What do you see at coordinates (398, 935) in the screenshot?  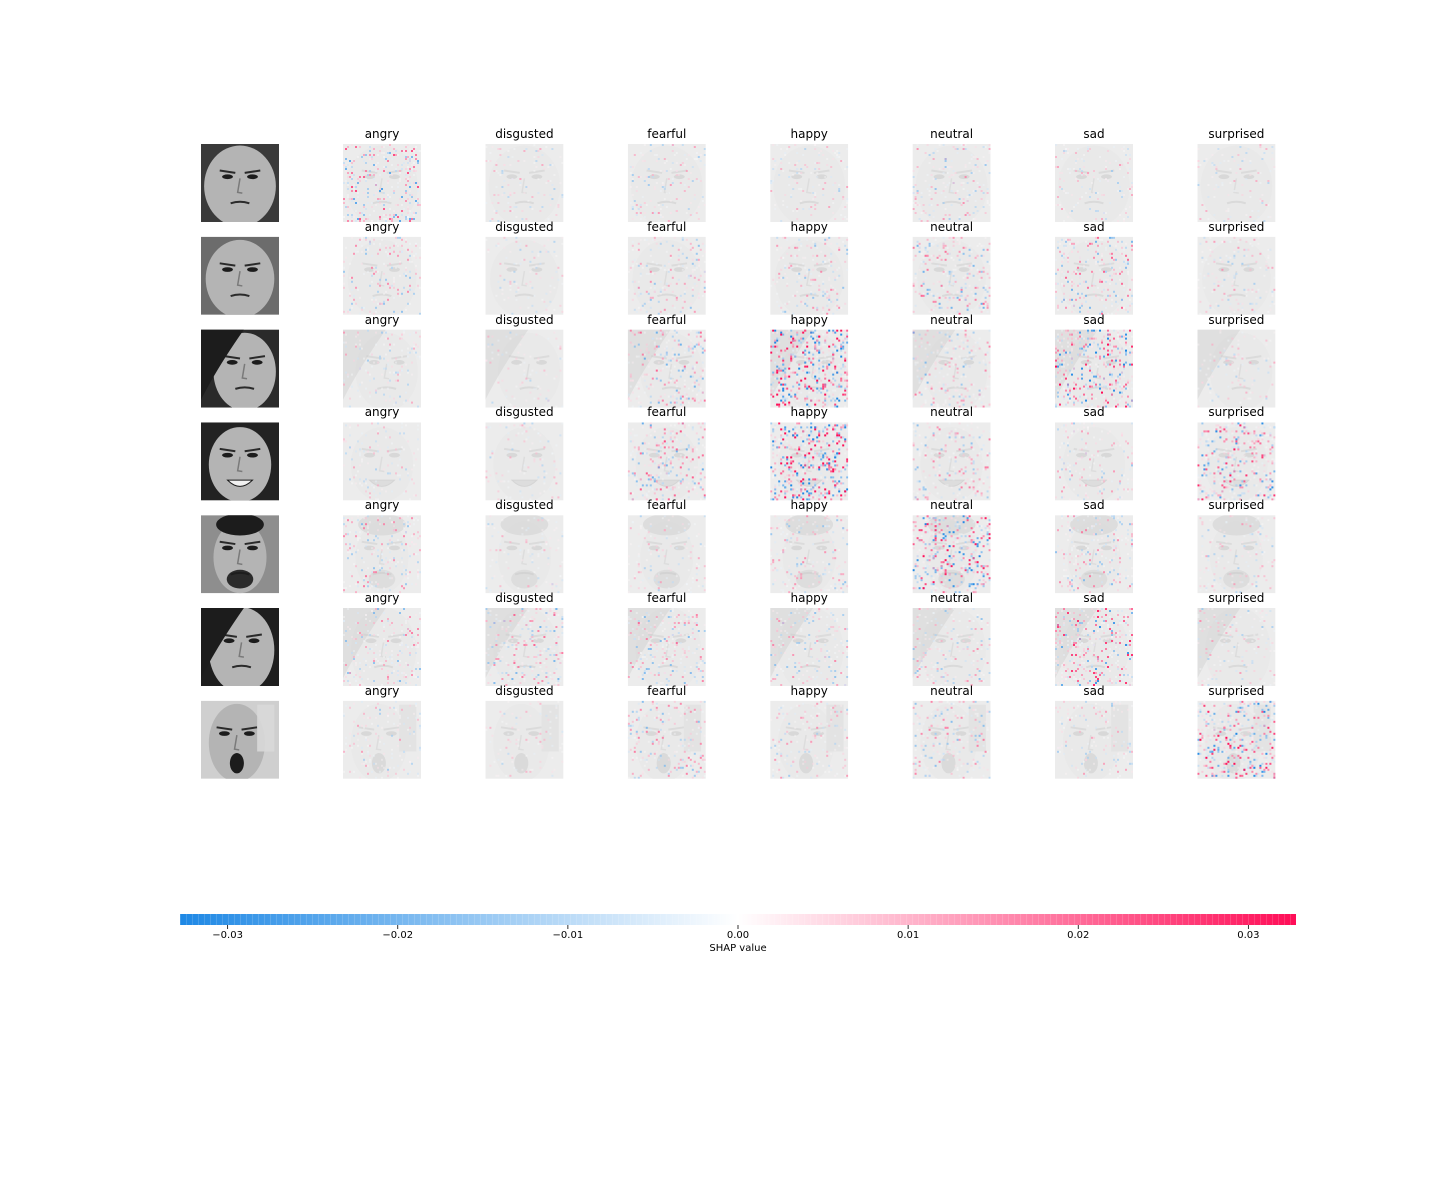 I see `colorbar-tick-label: −0.02` at bounding box center [398, 935].